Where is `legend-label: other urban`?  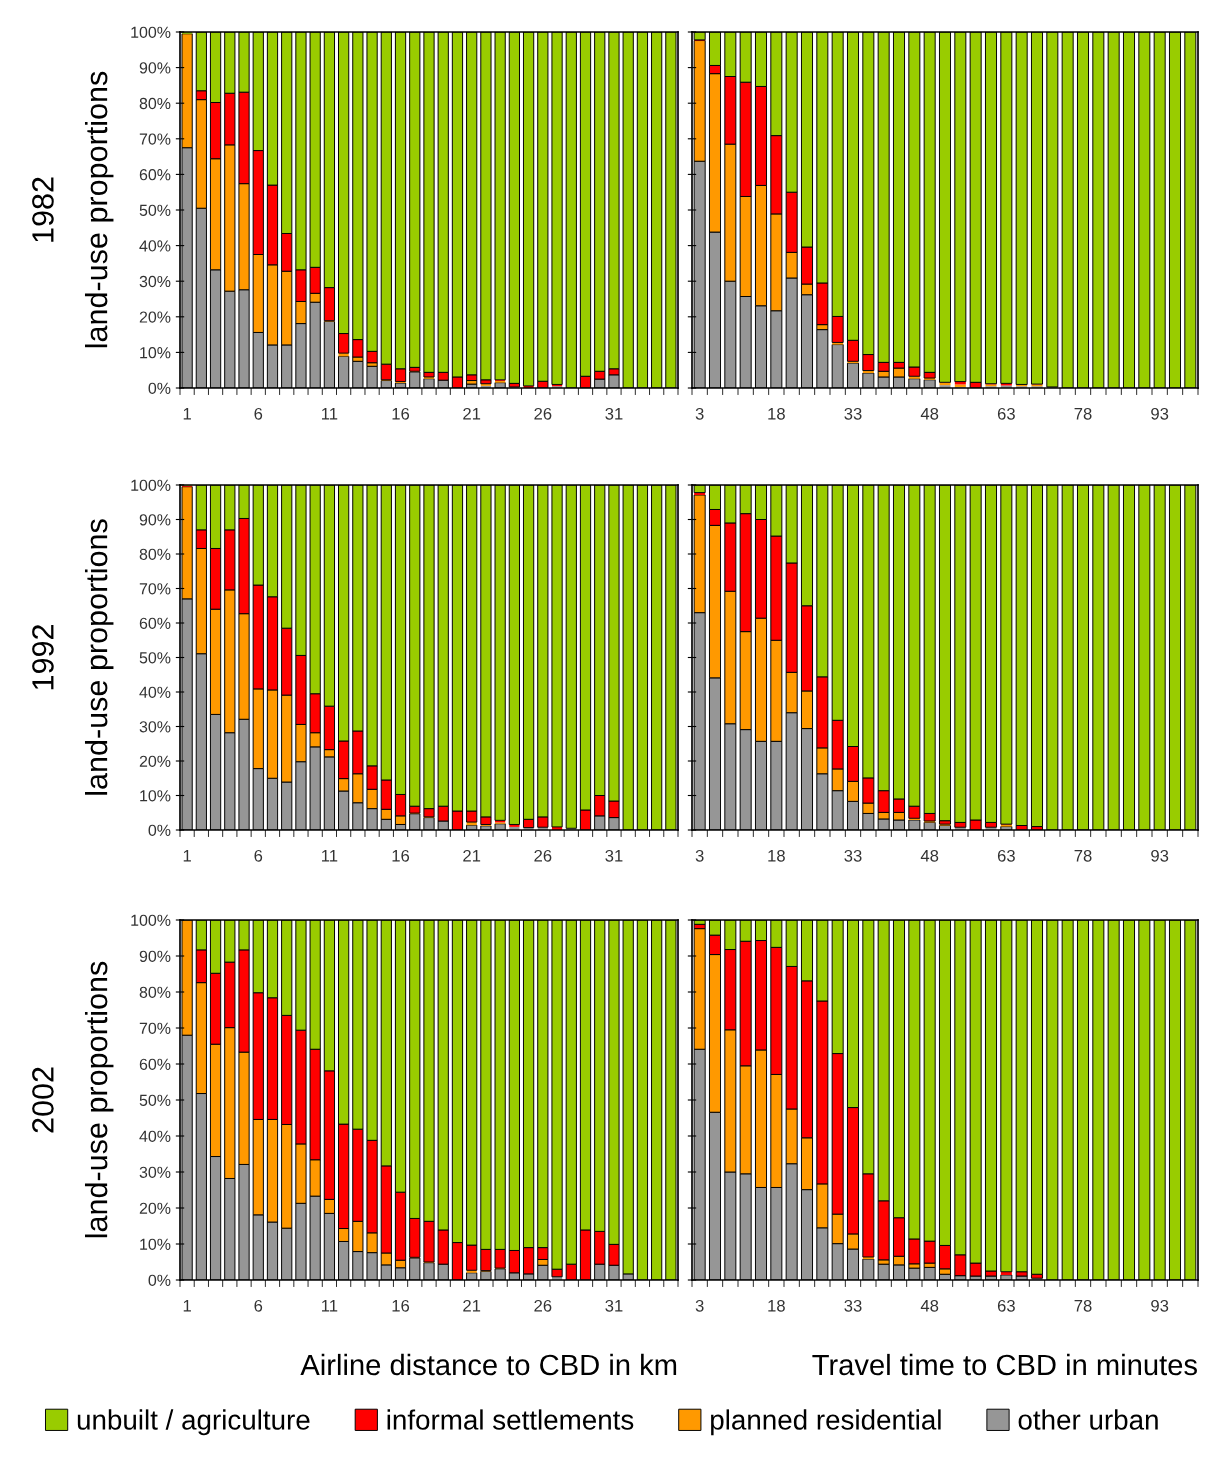
legend-label: other urban is located at coordinates (1088, 1419).